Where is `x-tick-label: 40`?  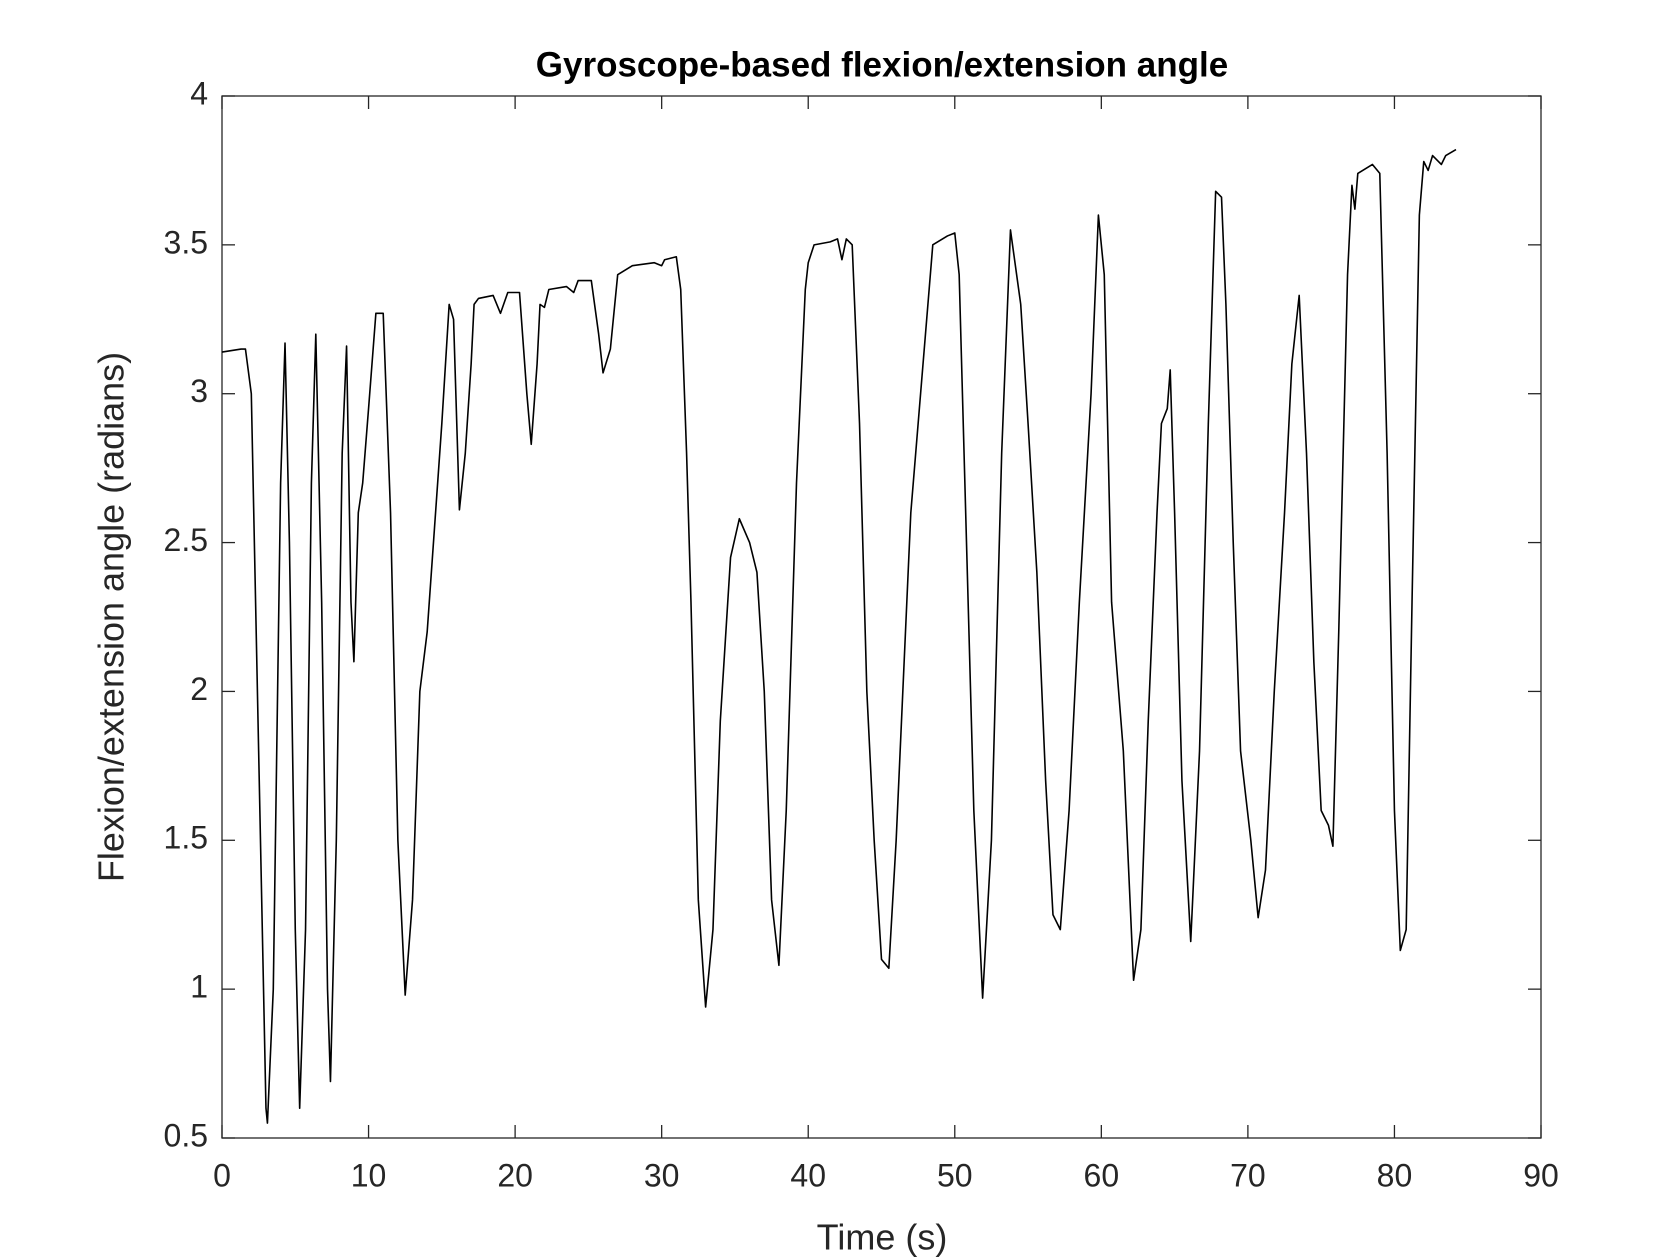 x-tick-label: 40 is located at coordinates (808, 1175).